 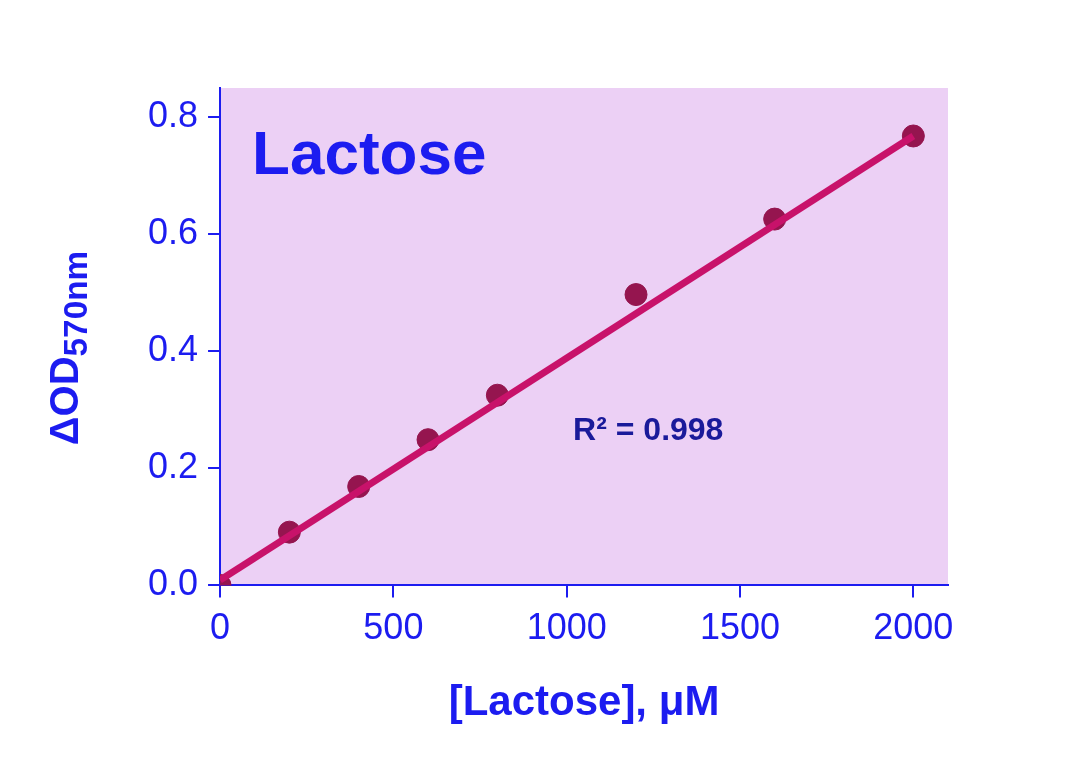 I want to click on y-tick-label: 0.0, so click(x=173, y=583).